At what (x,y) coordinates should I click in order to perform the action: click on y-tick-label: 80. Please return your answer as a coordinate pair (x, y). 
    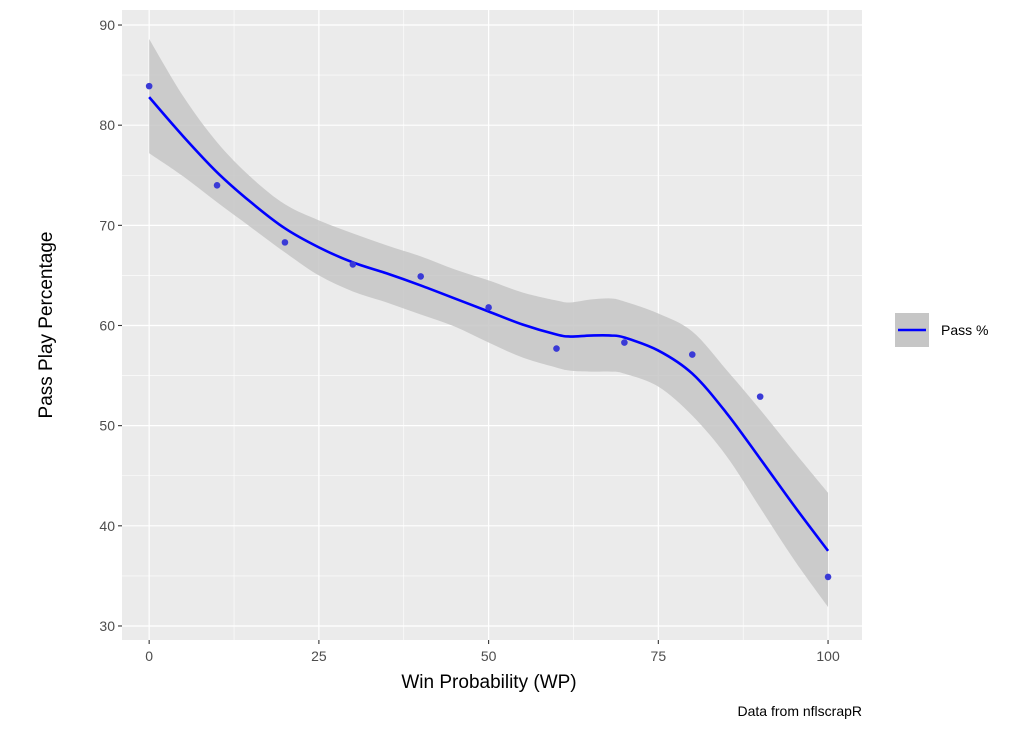
    Looking at the image, I should click on (107, 125).